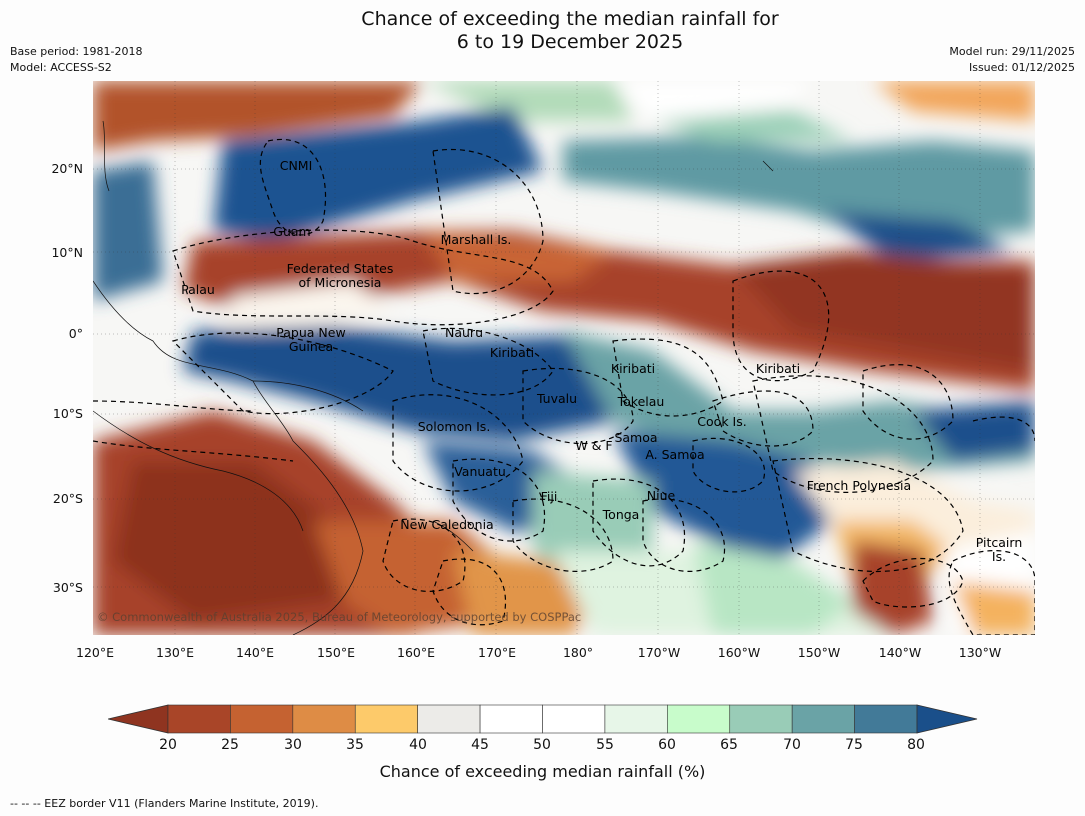 This screenshot has width=1085, height=816. Describe the element at coordinates (418, 745) in the screenshot. I see `colorbar-tick-40: 40` at that location.